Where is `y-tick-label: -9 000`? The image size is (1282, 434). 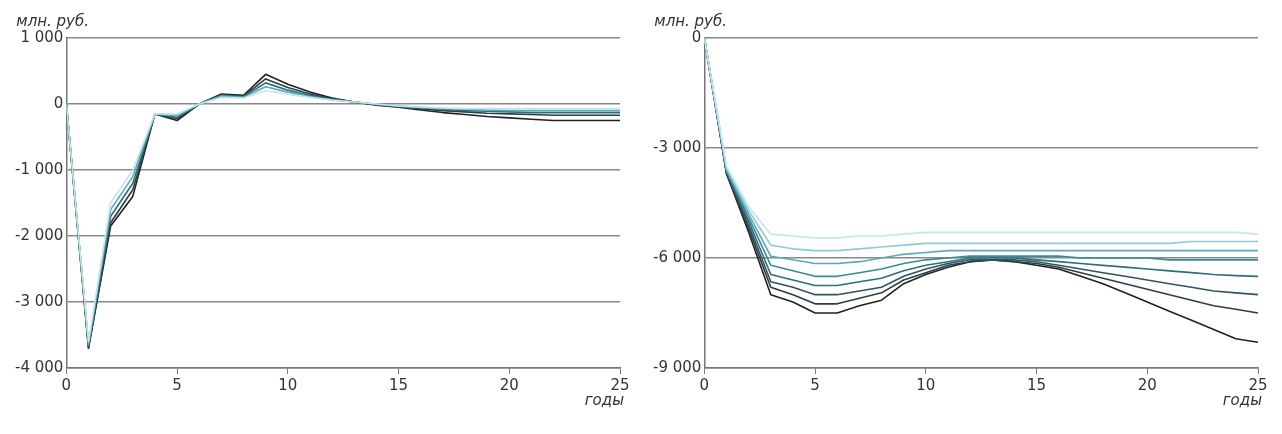 y-tick-label: -9 000 is located at coordinates (677, 366).